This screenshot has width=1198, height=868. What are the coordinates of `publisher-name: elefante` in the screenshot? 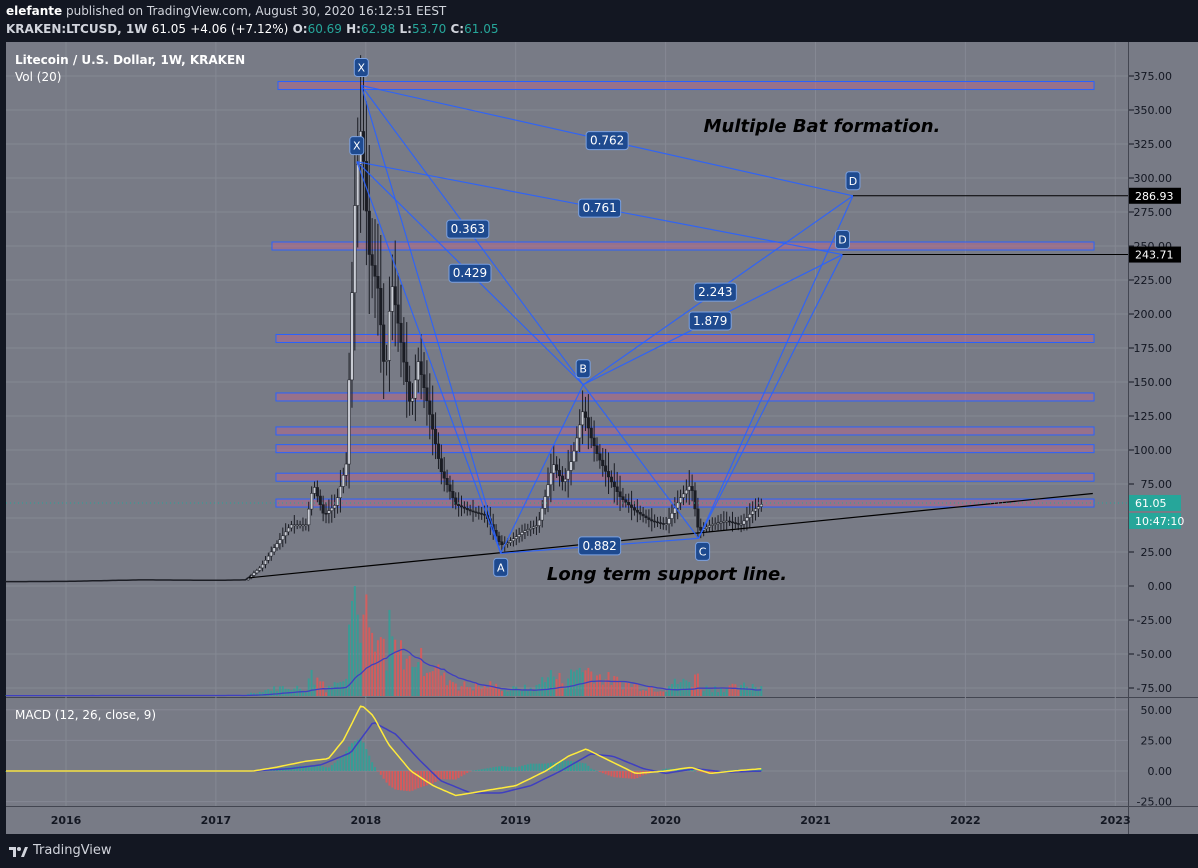 It's located at (34, 11).